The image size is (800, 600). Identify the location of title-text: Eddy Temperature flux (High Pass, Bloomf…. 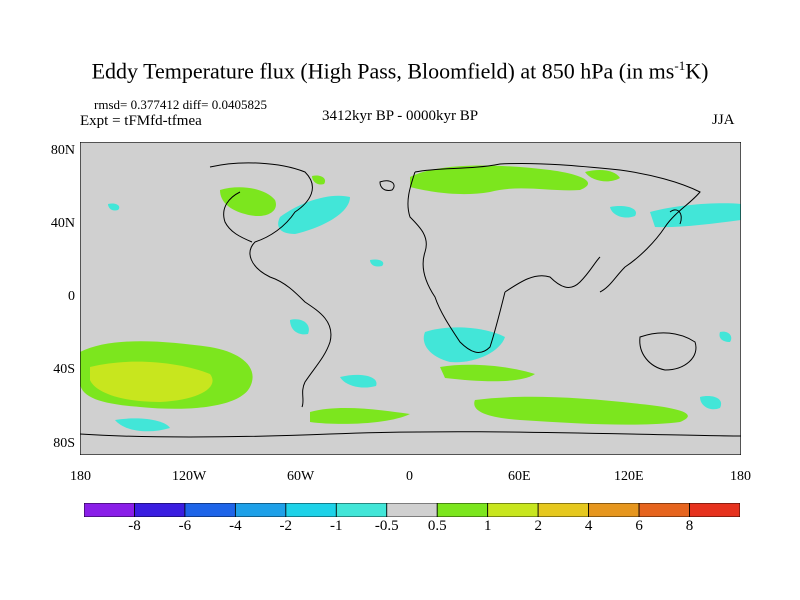
(383, 71).